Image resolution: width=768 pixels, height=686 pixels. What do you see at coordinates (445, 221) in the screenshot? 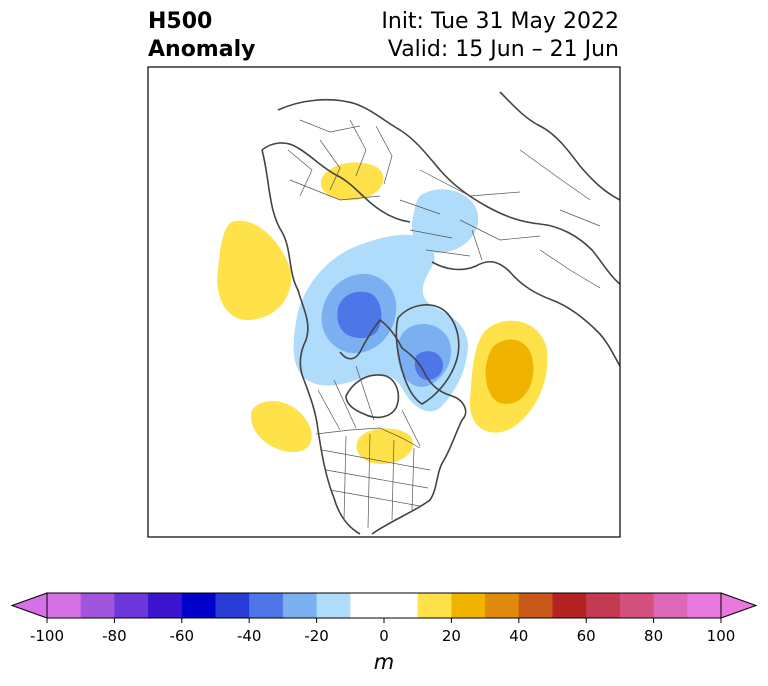
I see `siberia-negative` at bounding box center [445, 221].